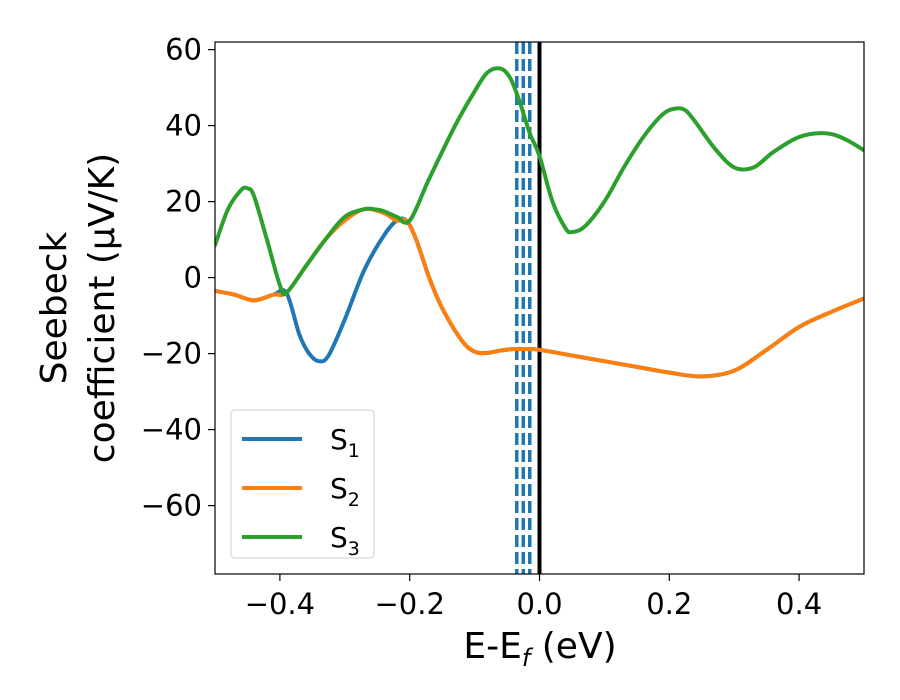 Image resolution: width=900 pixels, height=700 pixels. Describe the element at coordinates (539, 604) in the screenshot. I see `x-tick-label: 0.0` at that location.